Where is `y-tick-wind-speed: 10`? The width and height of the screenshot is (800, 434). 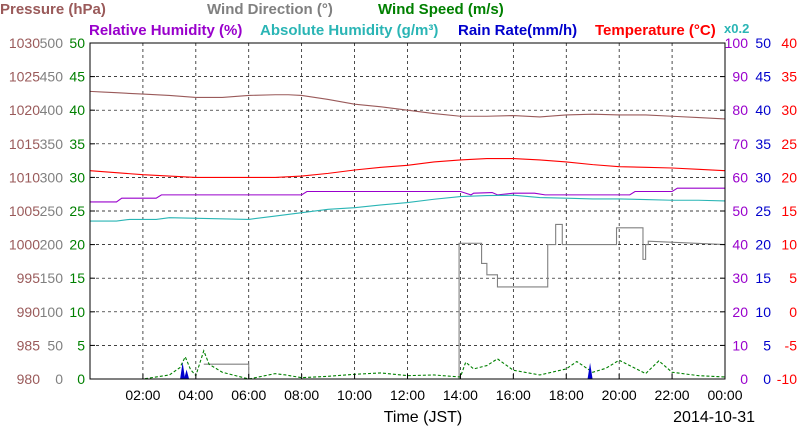 y-tick-wind-speed: 10 is located at coordinates (77, 312).